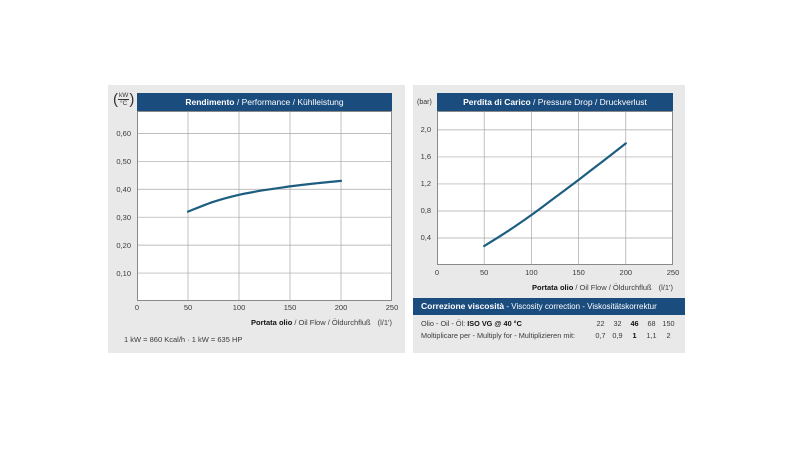 This screenshot has width=800, height=450. What do you see at coordinates (123, 273) in the screenshot?
I see `y-tick-label: 0,10` at bounding box center [123, 273].